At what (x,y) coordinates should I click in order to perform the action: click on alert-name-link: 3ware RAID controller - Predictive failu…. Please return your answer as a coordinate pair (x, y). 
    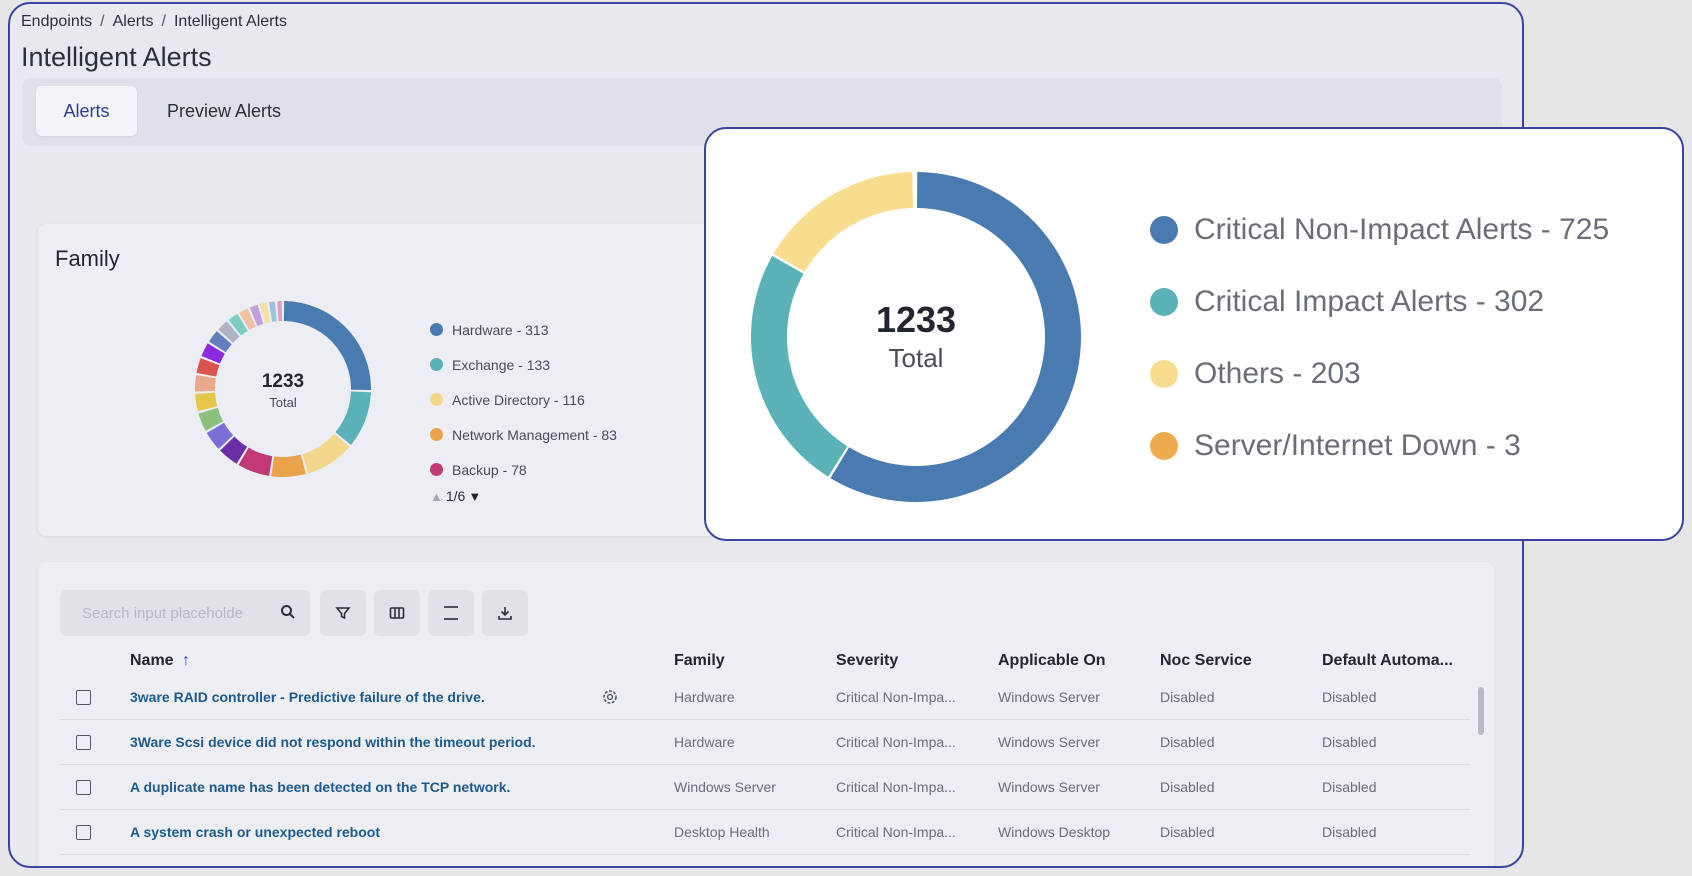
    Looking at the image, I should click on (307, 697).